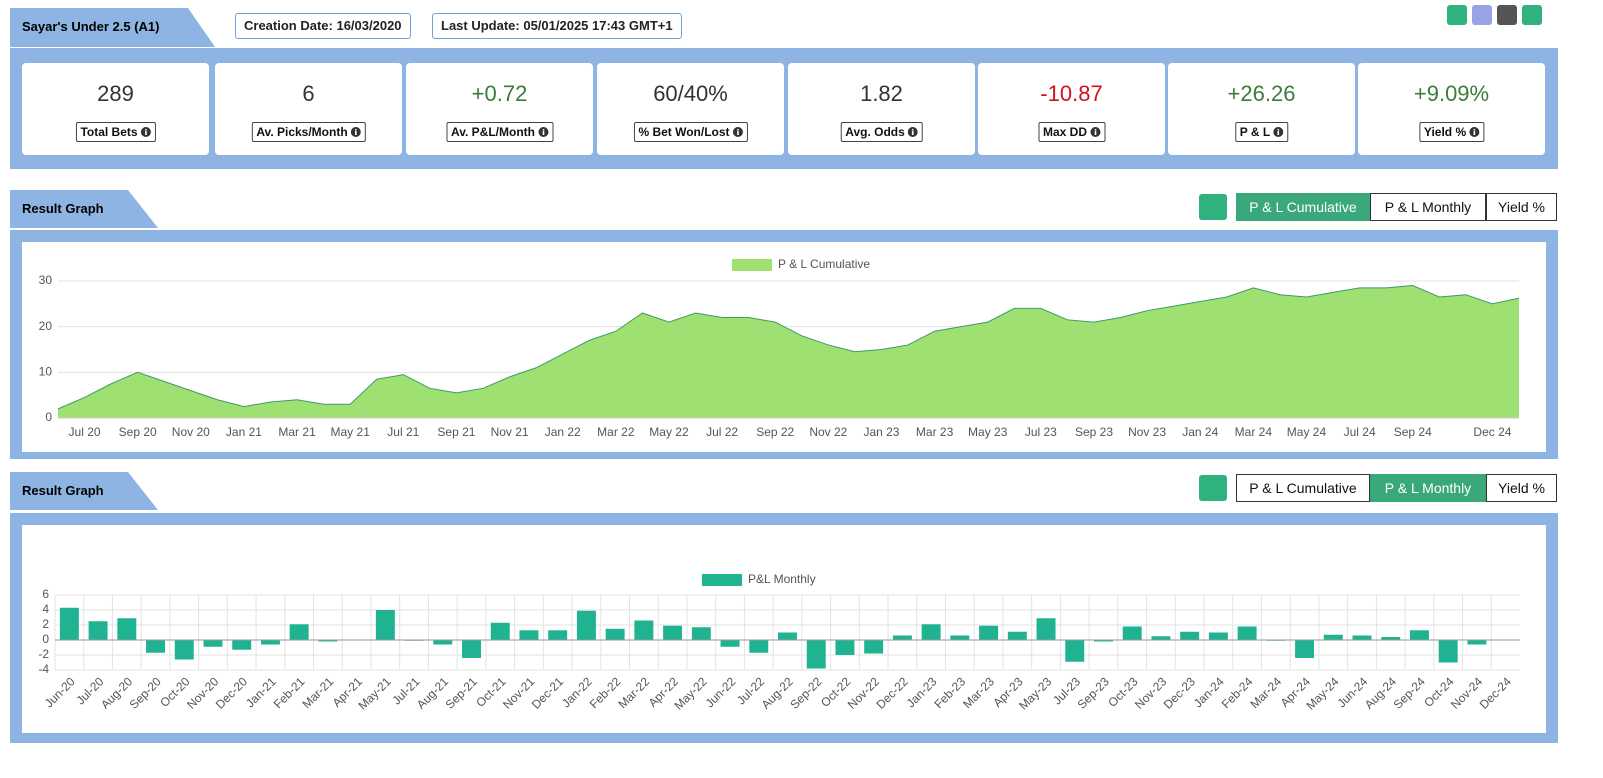 The image size is (1603, 778). Describe the element at coordinates (1071, 93) in the screenshot. I see `stat-value: -10.87` at that location.